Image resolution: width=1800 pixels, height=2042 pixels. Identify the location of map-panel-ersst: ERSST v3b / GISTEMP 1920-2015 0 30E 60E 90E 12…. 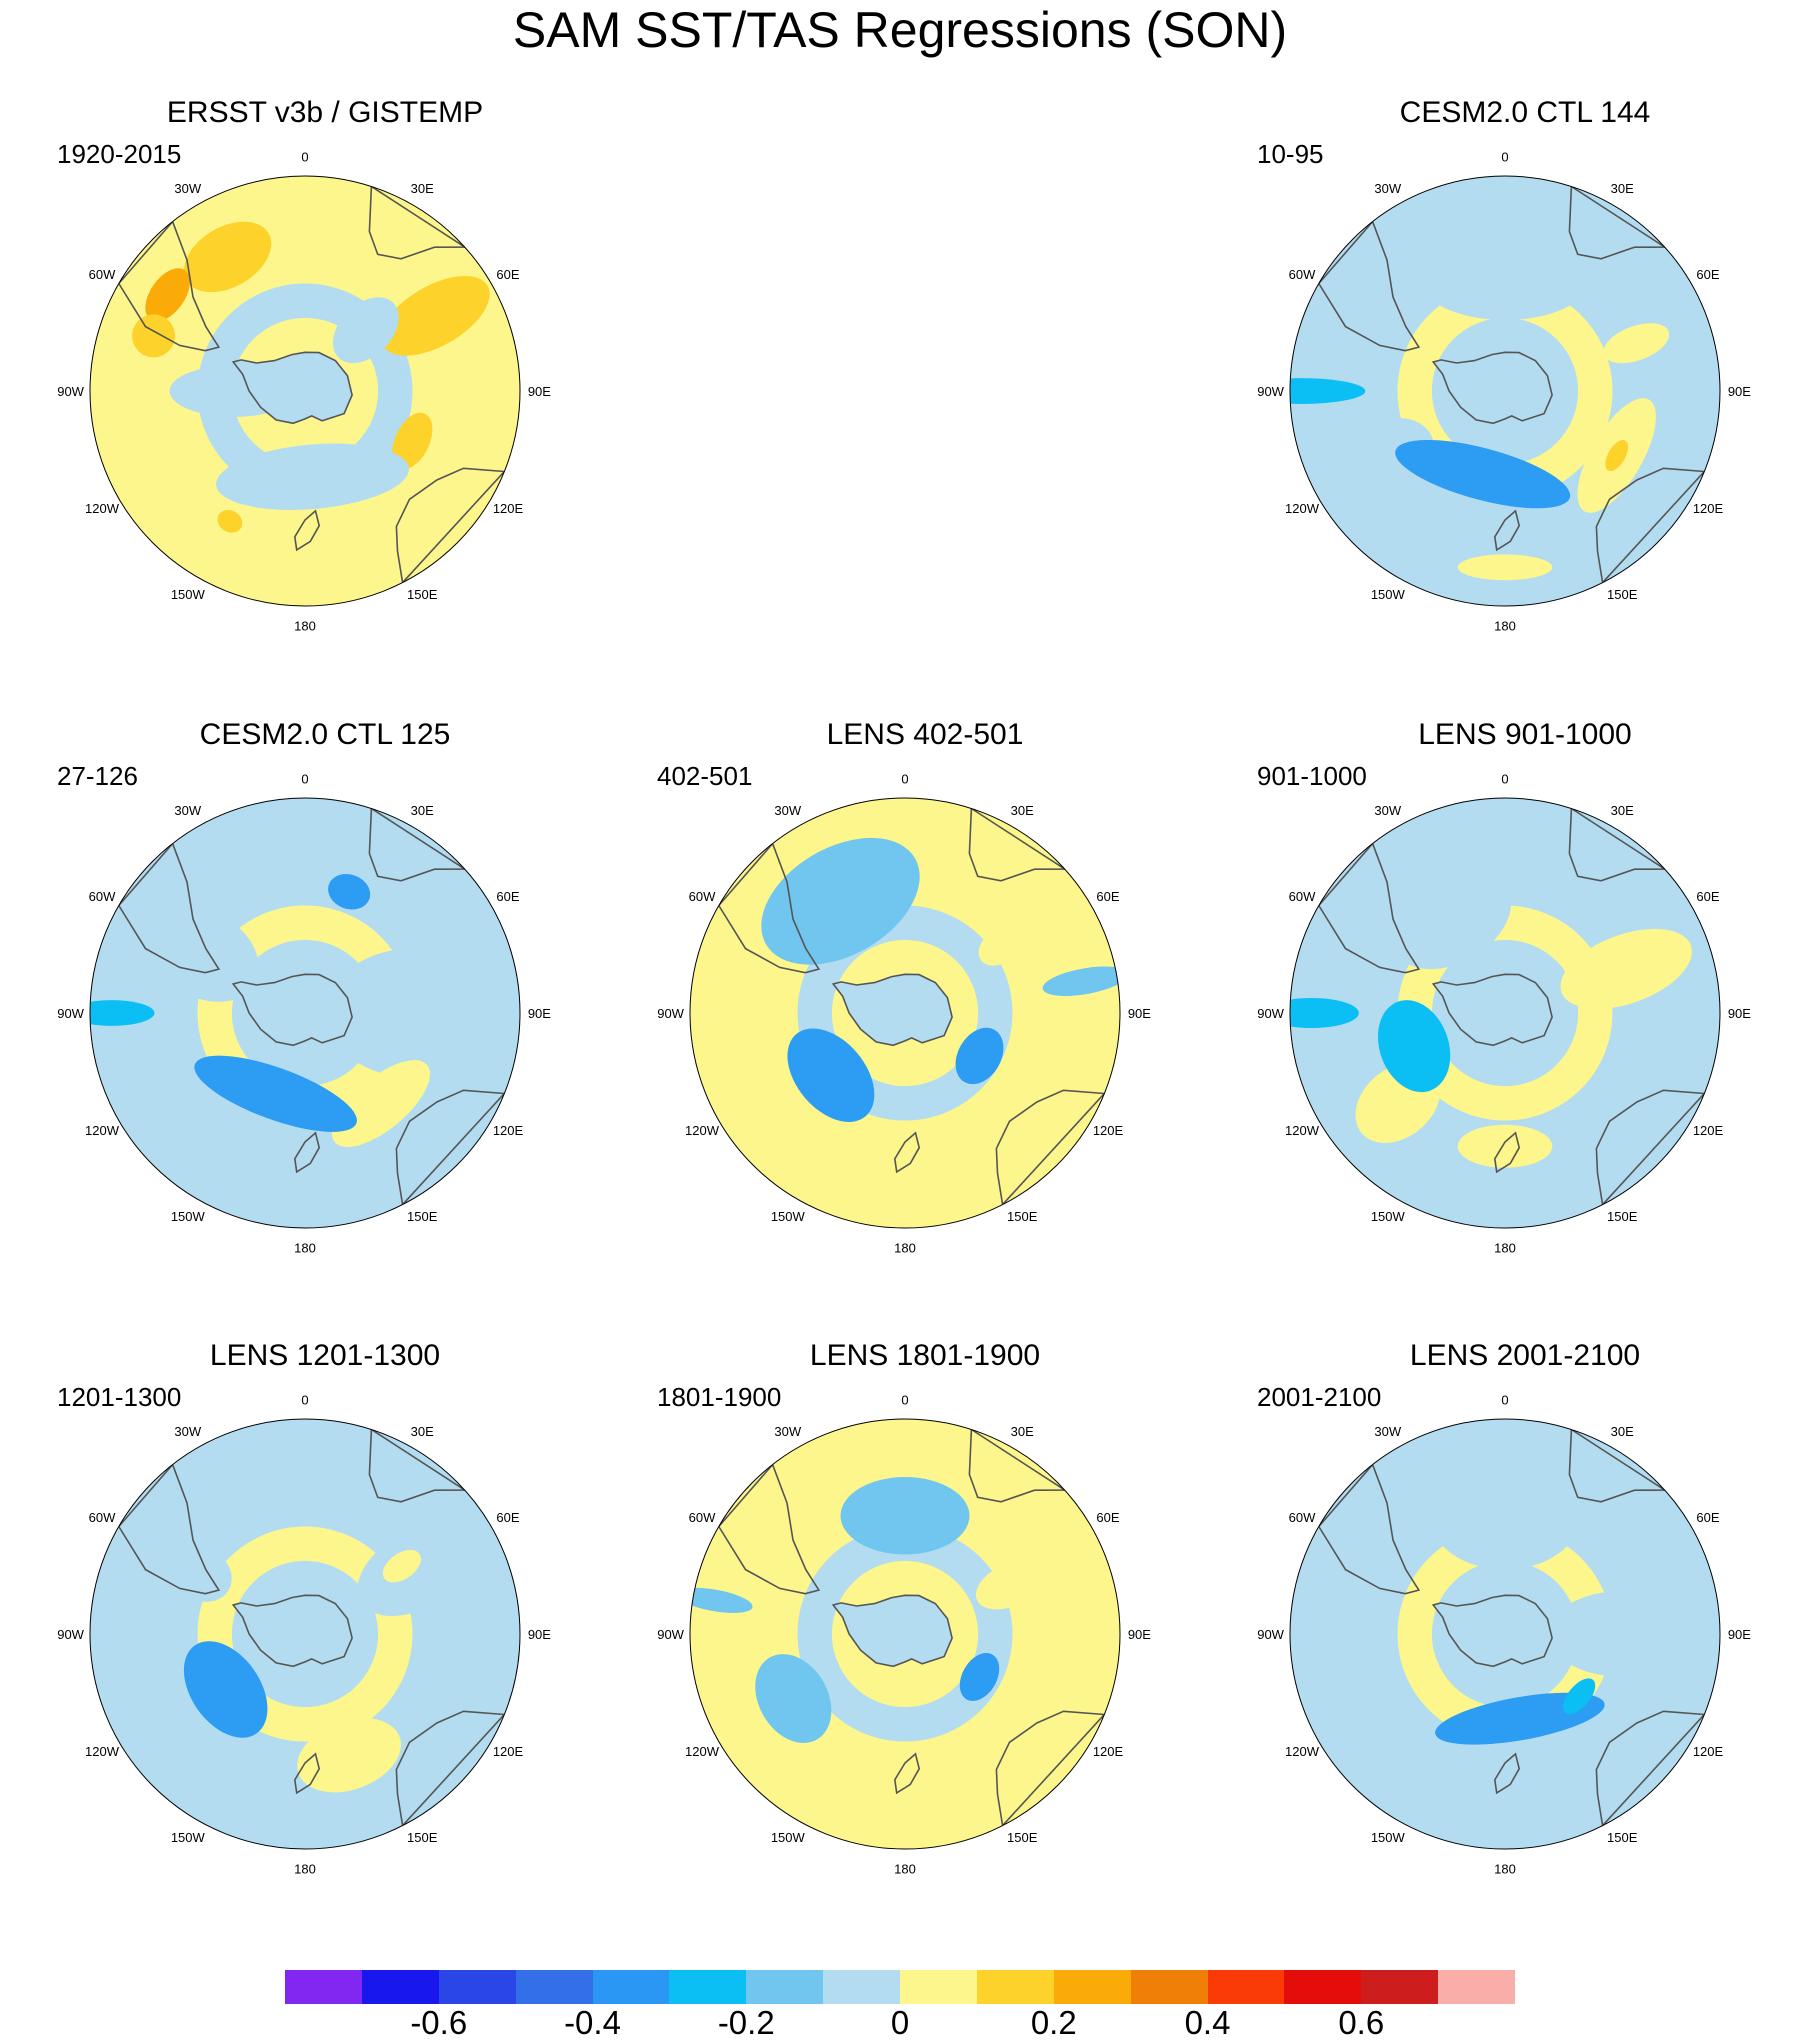
(325, 395).